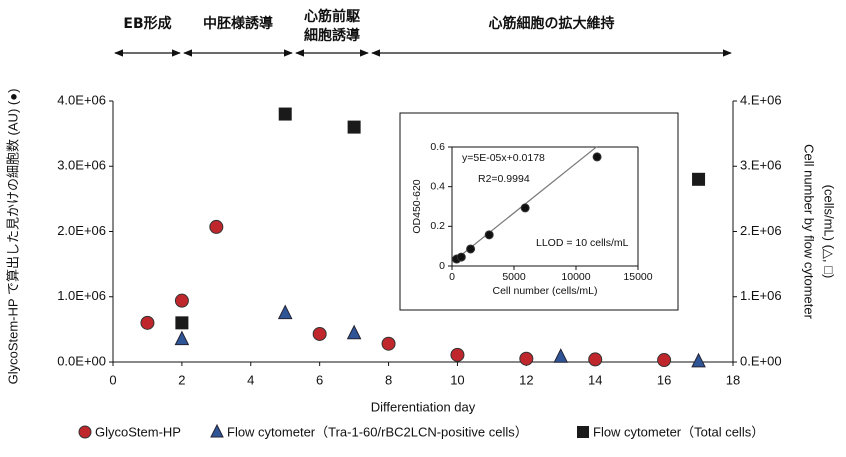 Image resolution: width=846 pixels, height=457 pixels. What do you see at coordinates (539, 211) in the screenshot?
I see `inset-frame` at bounding box center [539, 211].